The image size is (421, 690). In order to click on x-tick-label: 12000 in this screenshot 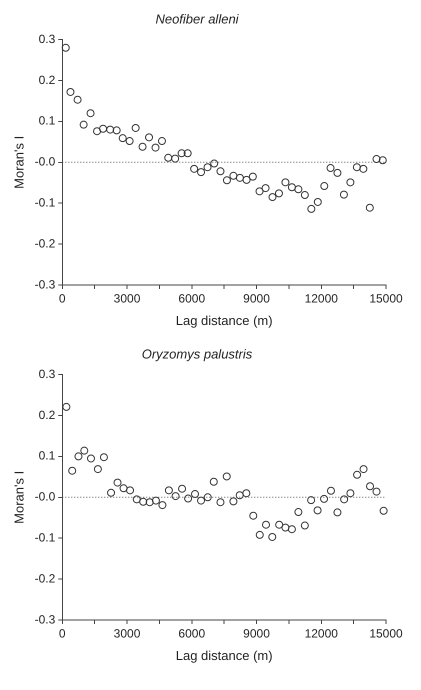, I will do `click(321, 299)`.